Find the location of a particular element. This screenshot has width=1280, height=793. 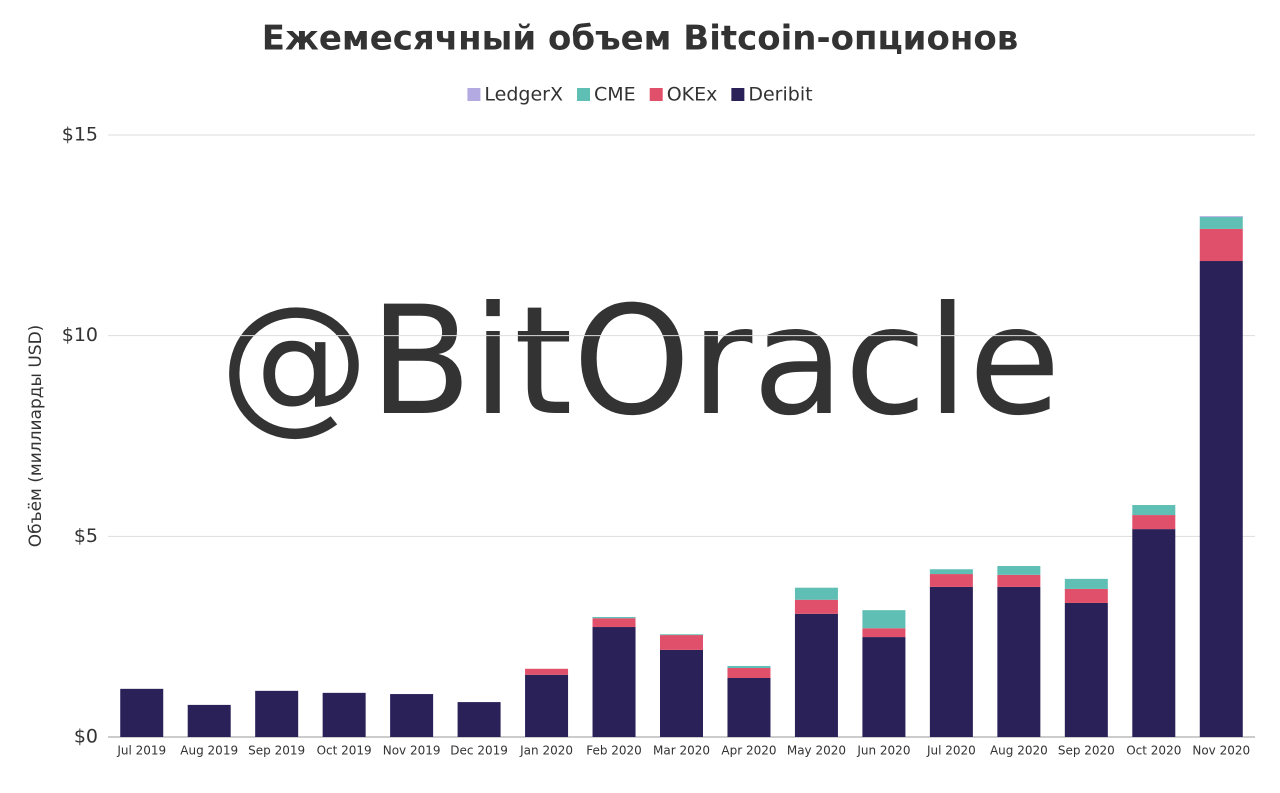

y-tick-label: $0 is located at coordinates (86, 737).